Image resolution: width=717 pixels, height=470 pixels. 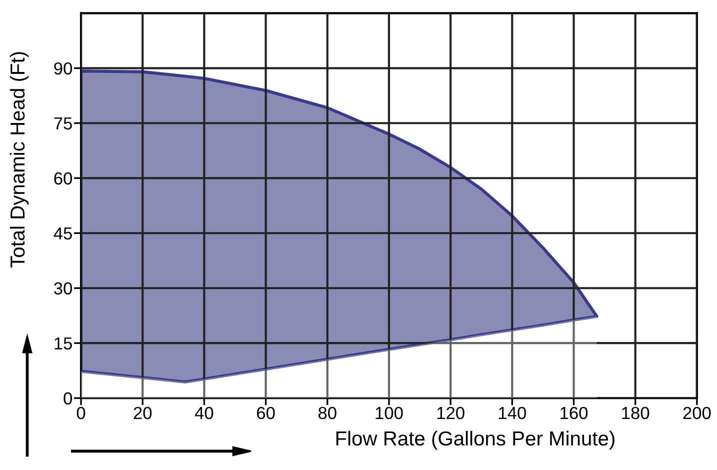 I want to click on y-tick-label: 60, so click(x=63, y=178).